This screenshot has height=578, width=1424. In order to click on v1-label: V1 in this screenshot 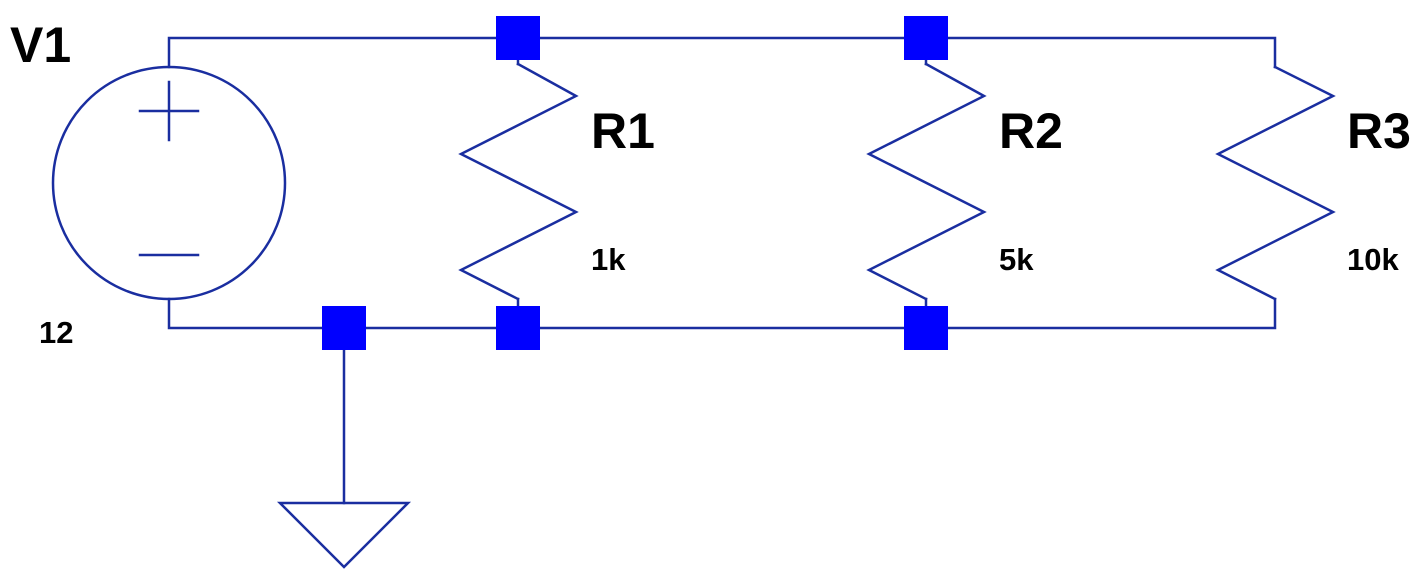, I will do `click(40, 45)`.